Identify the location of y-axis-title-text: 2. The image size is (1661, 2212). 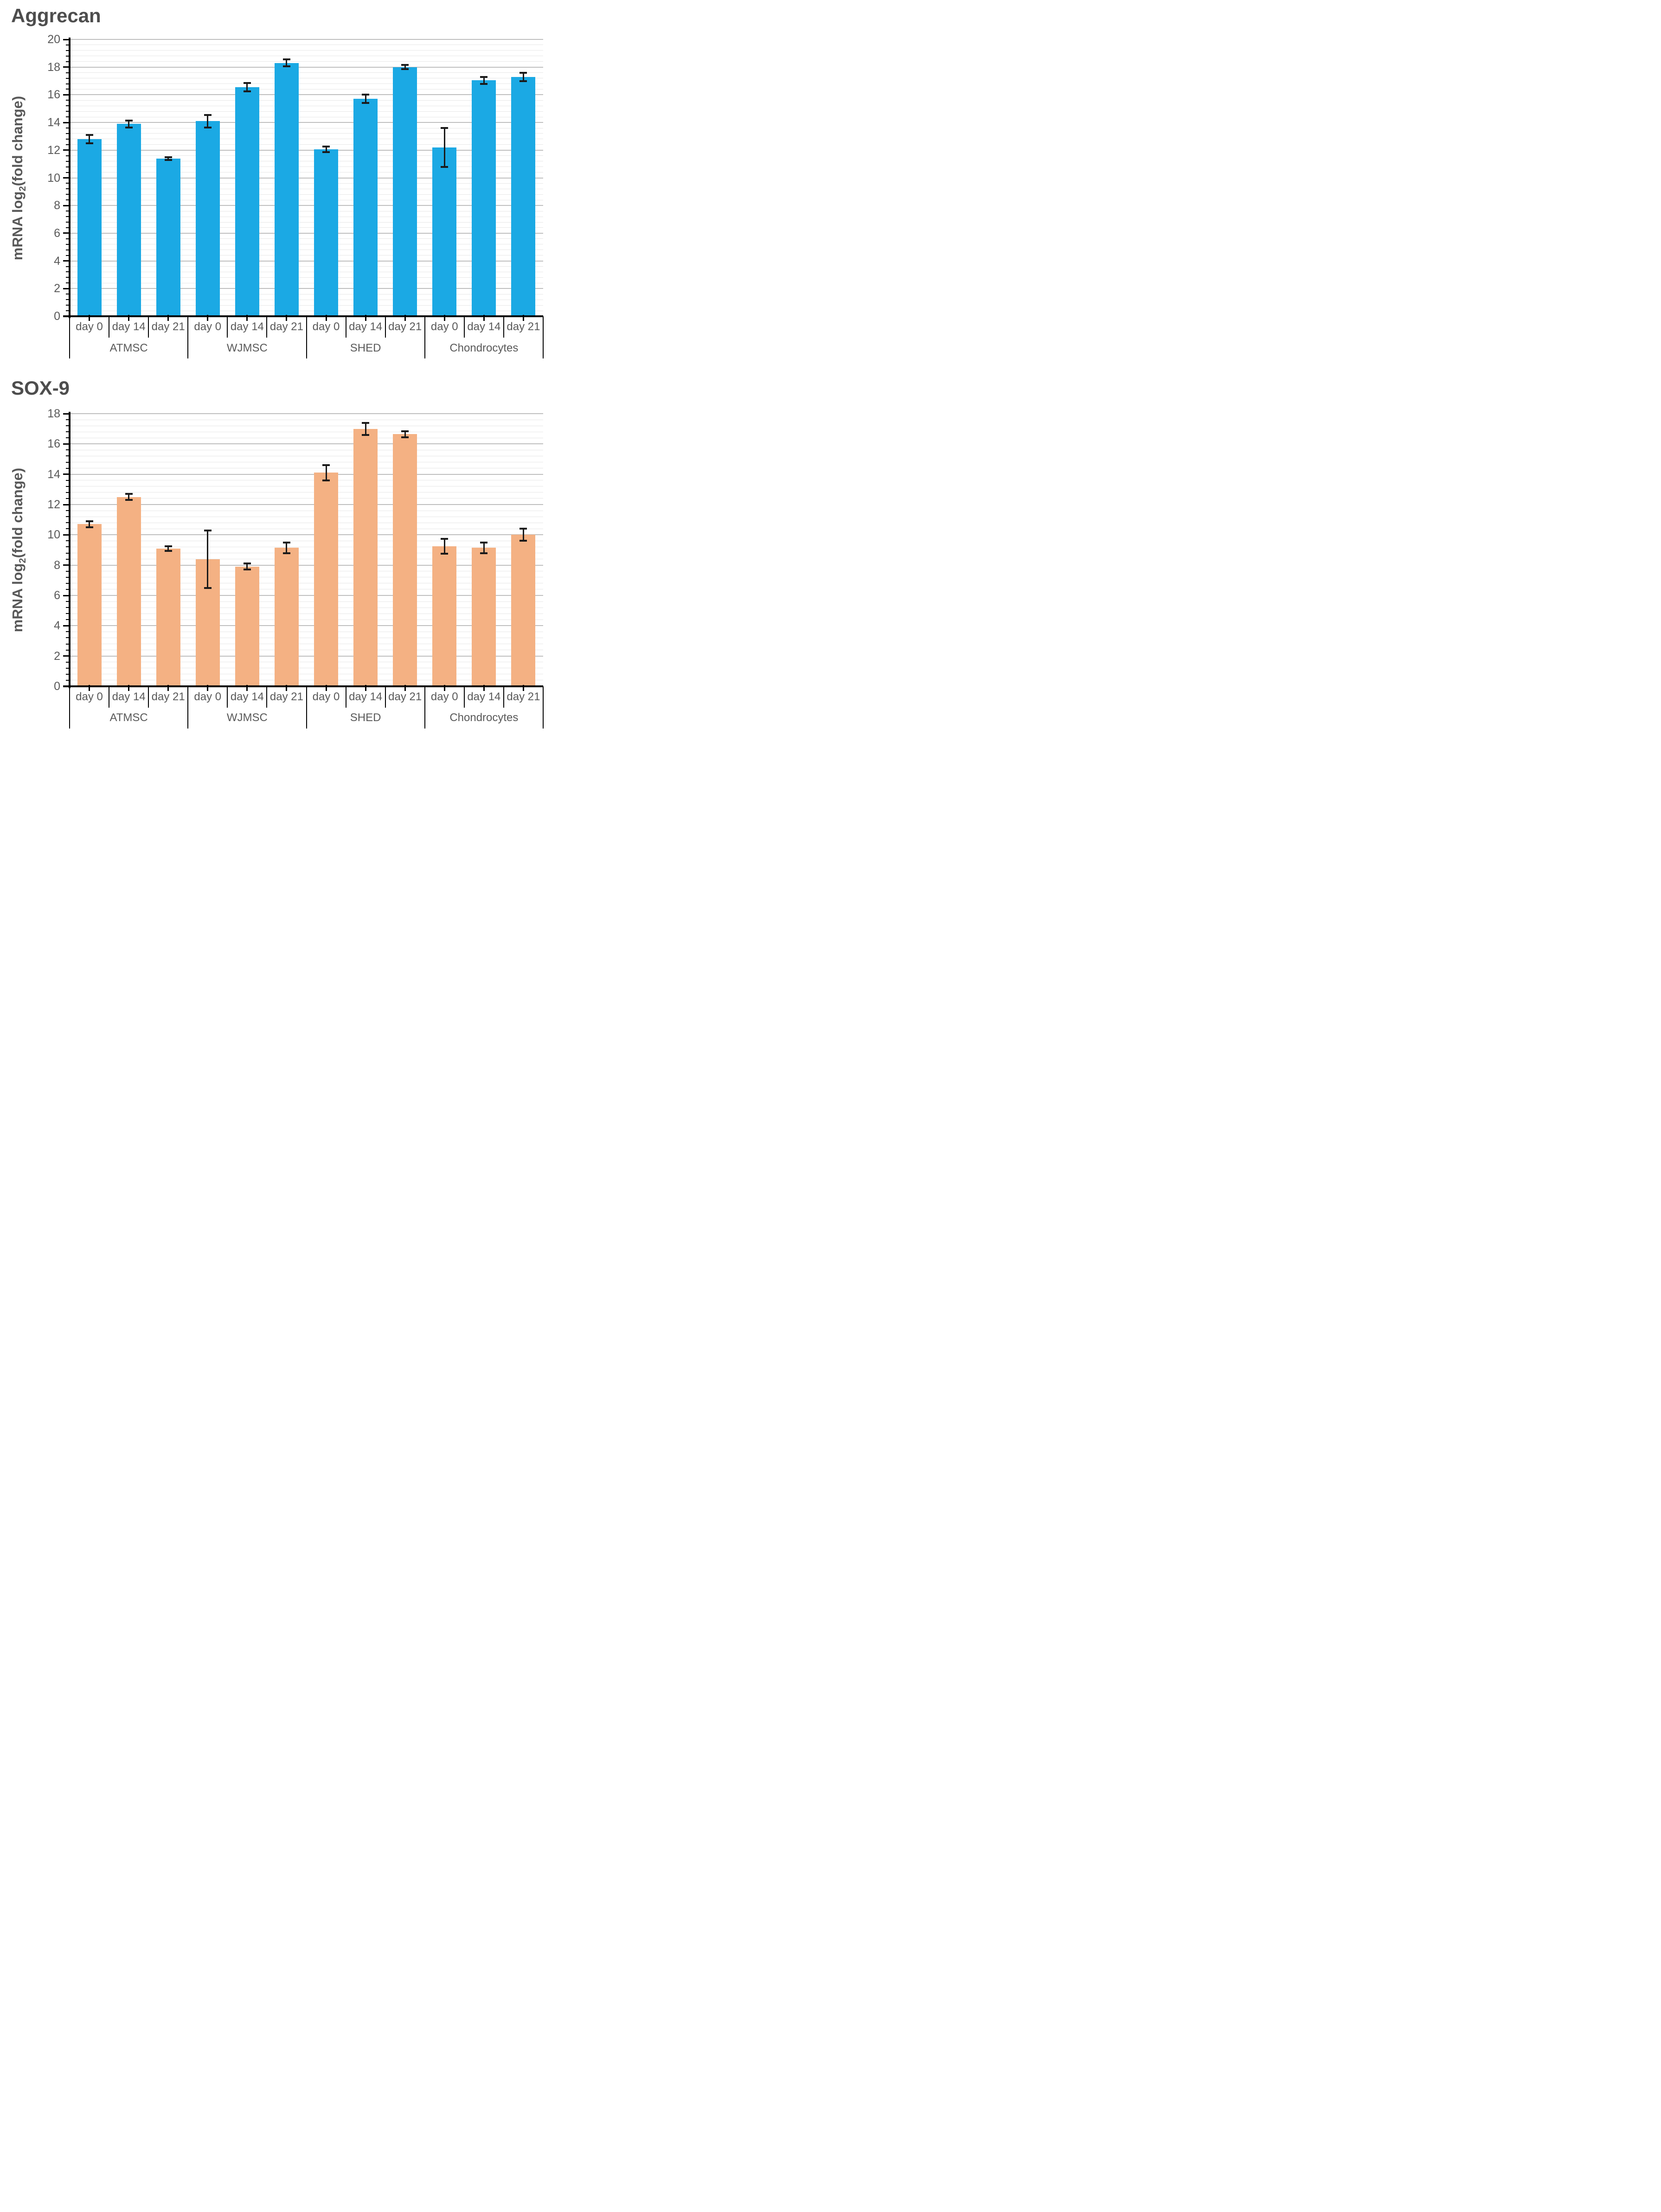
(23, 560).